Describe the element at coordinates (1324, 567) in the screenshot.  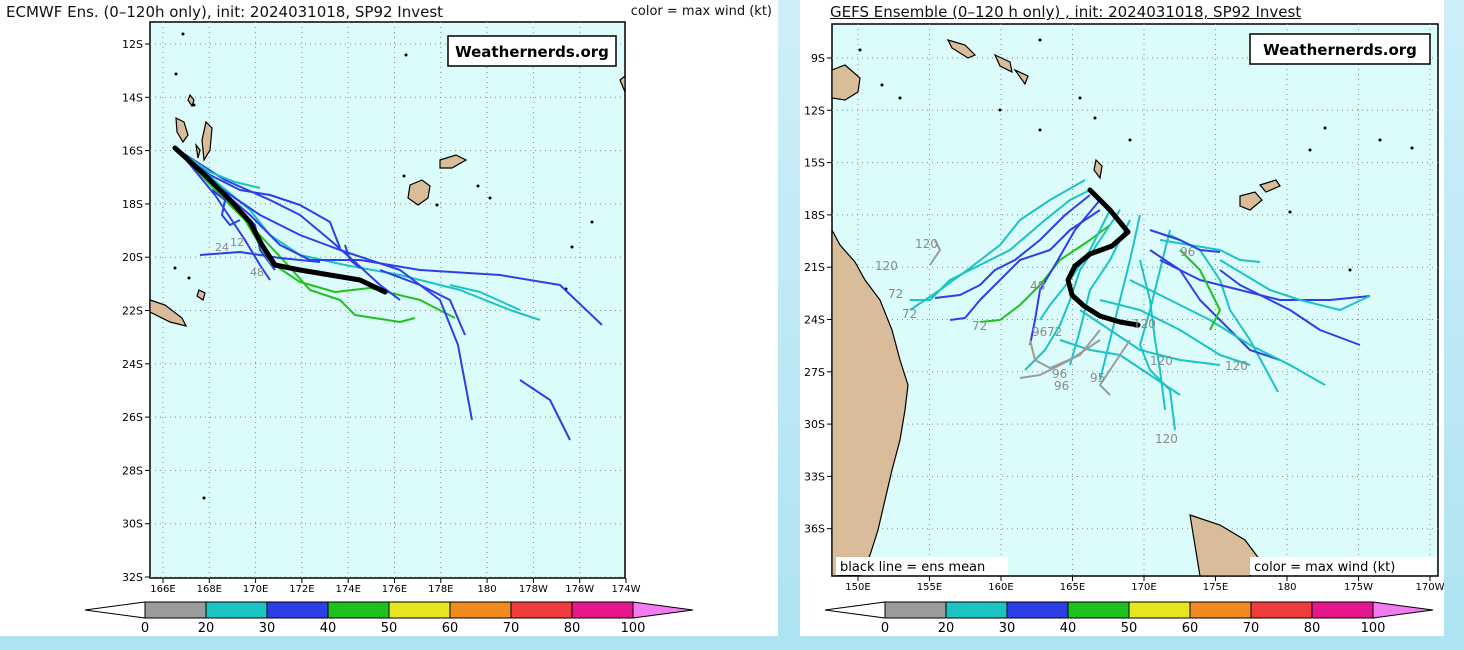
I see `gefs-color-note: color = max wind (kt)` at that location.